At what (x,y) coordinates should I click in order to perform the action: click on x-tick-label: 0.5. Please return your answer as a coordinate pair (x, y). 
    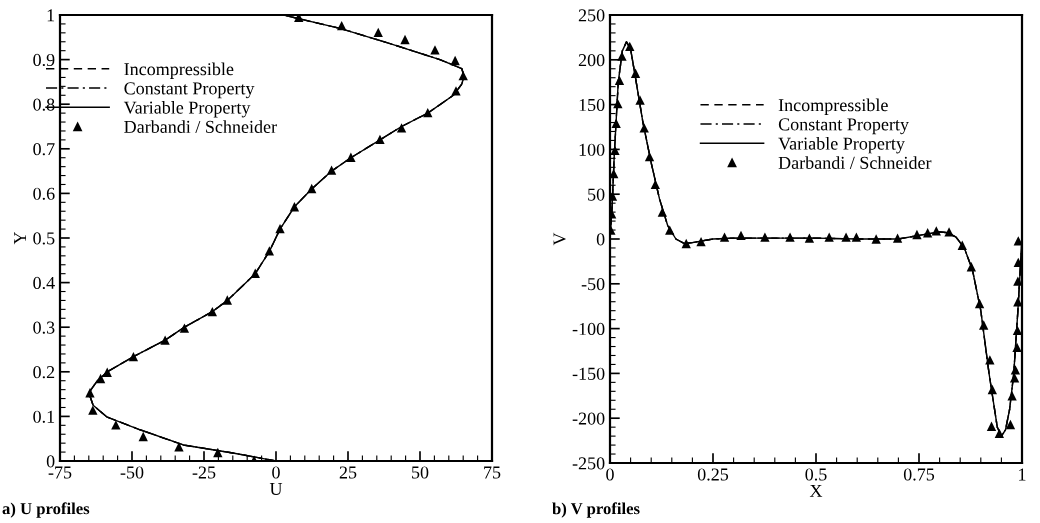
    Looking at the image, I should click on (816, 474).